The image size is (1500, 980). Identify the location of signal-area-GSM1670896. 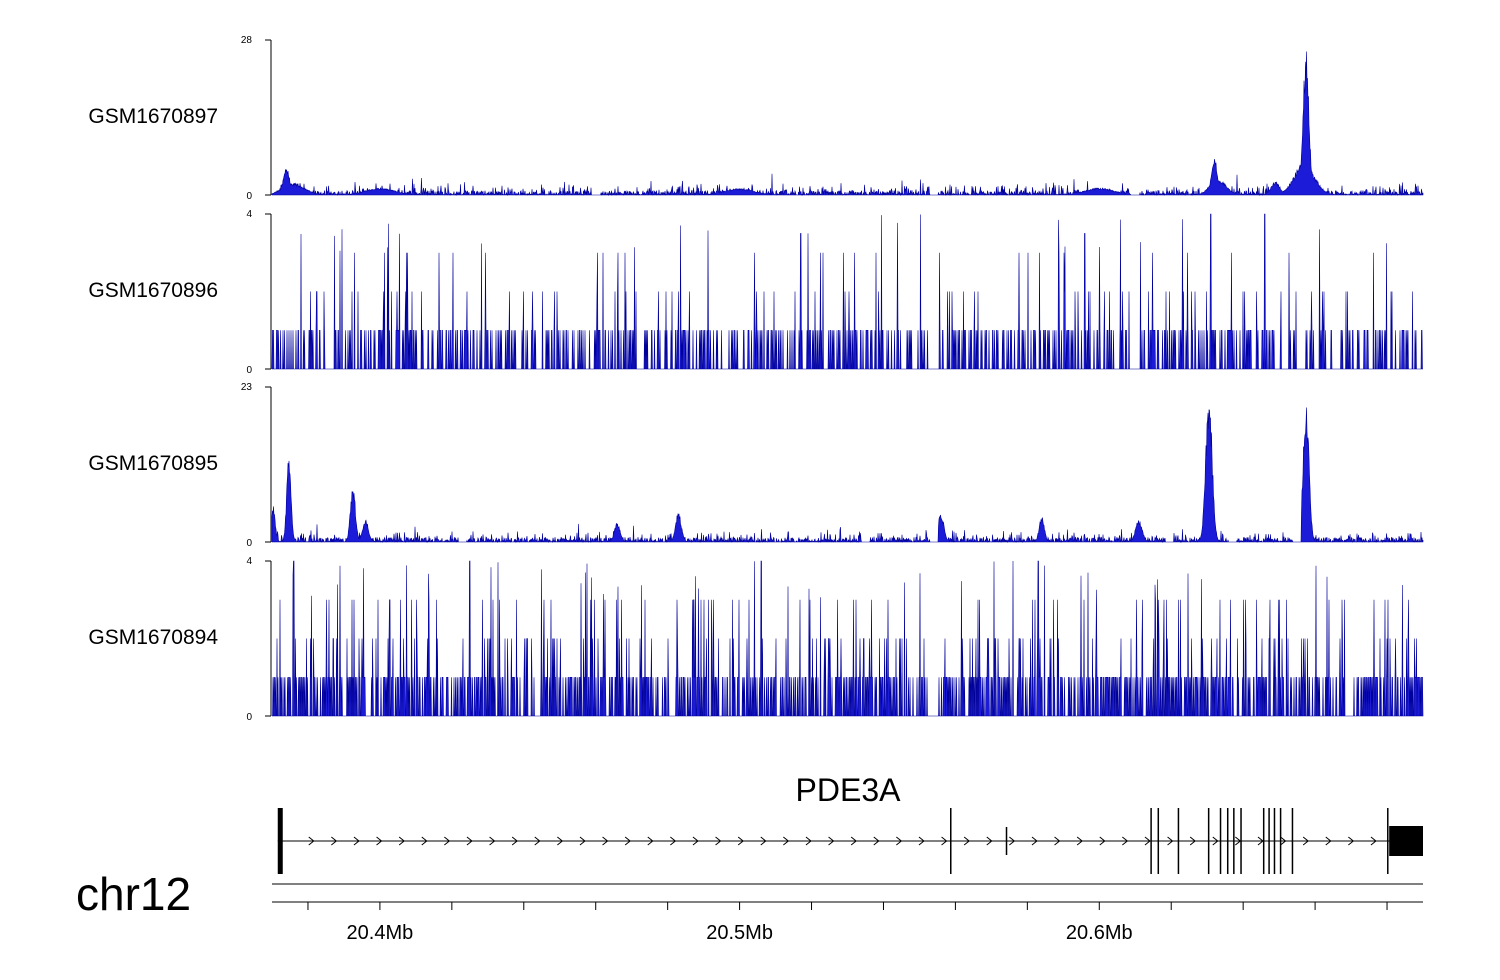
(847, 291).